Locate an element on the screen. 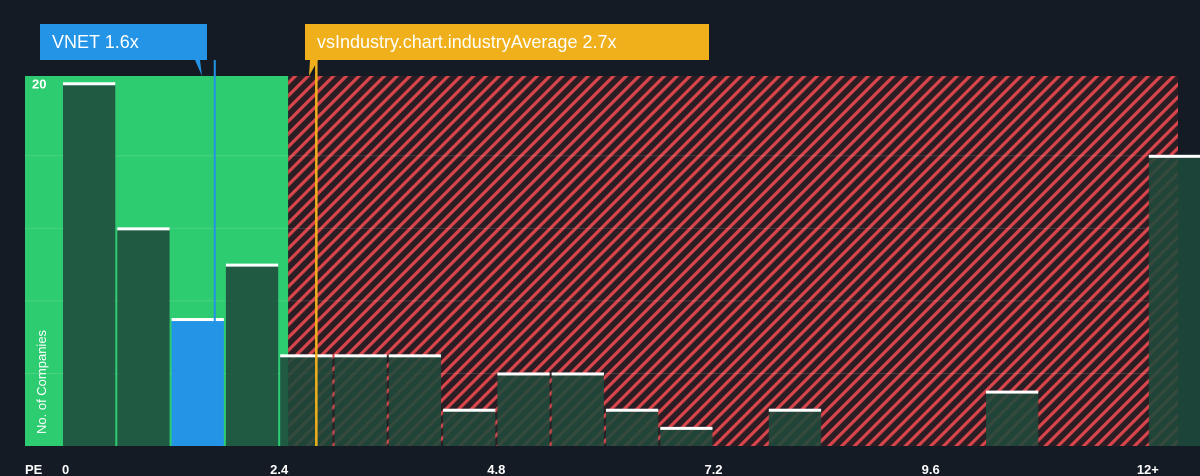 This screenshot has height=476, width=1200. company-pe-callout: VNET 1.6x is located at coordinates (123, 42).